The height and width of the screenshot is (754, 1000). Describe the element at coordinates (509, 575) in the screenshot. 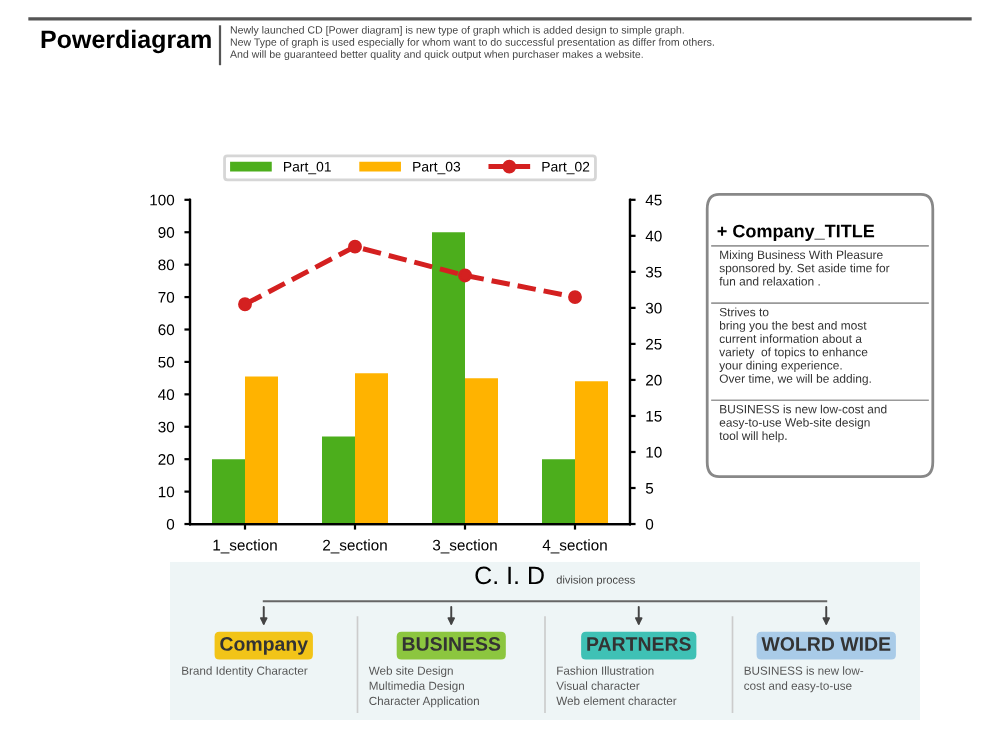

I see `text: C. I. D` at that location.